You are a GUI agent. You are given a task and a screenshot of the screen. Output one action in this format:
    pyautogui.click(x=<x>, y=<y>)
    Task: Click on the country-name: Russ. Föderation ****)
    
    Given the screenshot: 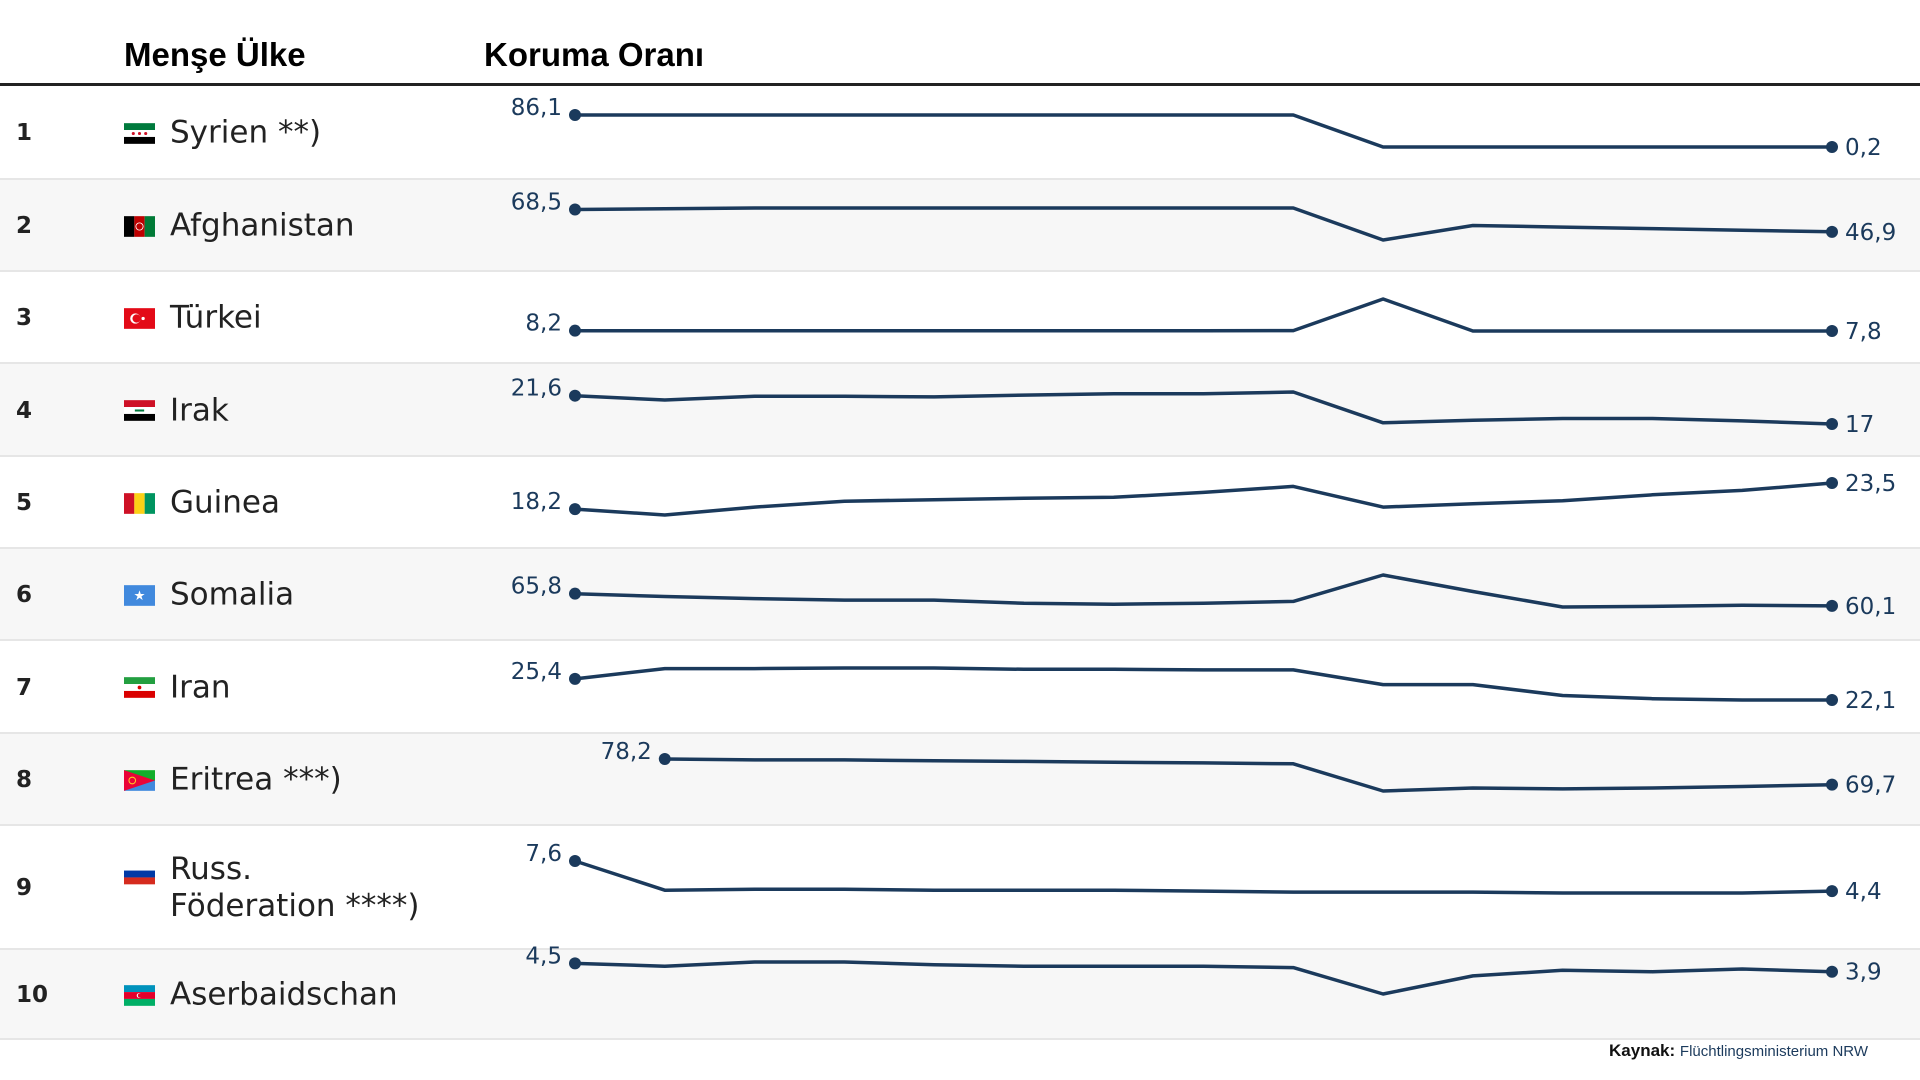 What is the action you would take?
    pyautogui.click(x=295, y=887)
    